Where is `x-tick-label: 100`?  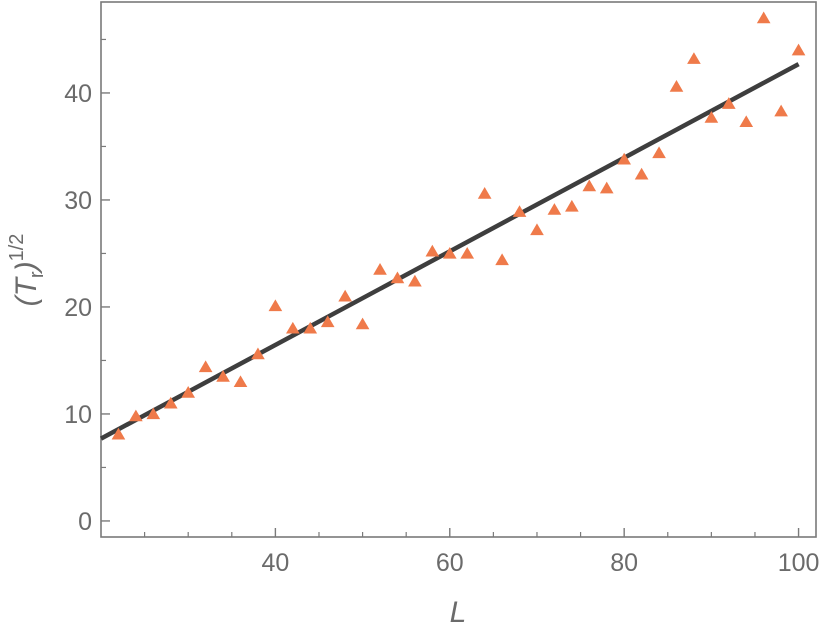 x-tick-label: 100 is located at coordinates (799, 563).